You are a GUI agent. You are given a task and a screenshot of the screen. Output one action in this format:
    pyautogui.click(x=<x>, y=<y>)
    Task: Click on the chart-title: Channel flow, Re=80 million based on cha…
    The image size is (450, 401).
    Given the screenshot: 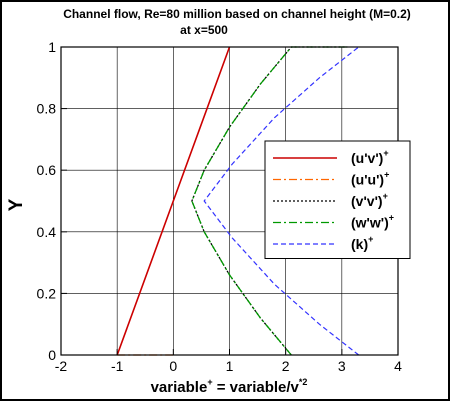 What is the action you would take?
    pyautogui.click(x=237, y=14)
    